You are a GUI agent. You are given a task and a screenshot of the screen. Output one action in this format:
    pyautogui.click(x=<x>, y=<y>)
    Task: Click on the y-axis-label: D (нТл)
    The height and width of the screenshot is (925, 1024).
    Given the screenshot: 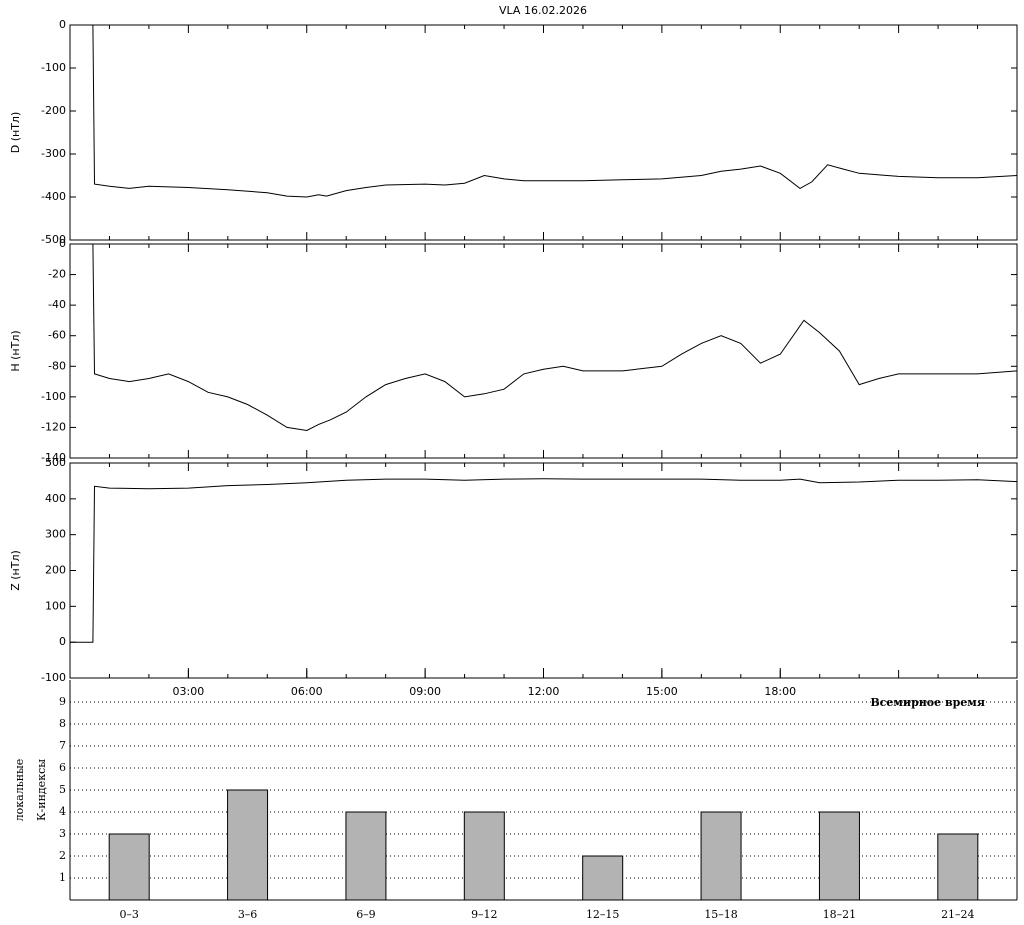 What is the action you would take?
    pyautogui.click(x=15, y=133)
    